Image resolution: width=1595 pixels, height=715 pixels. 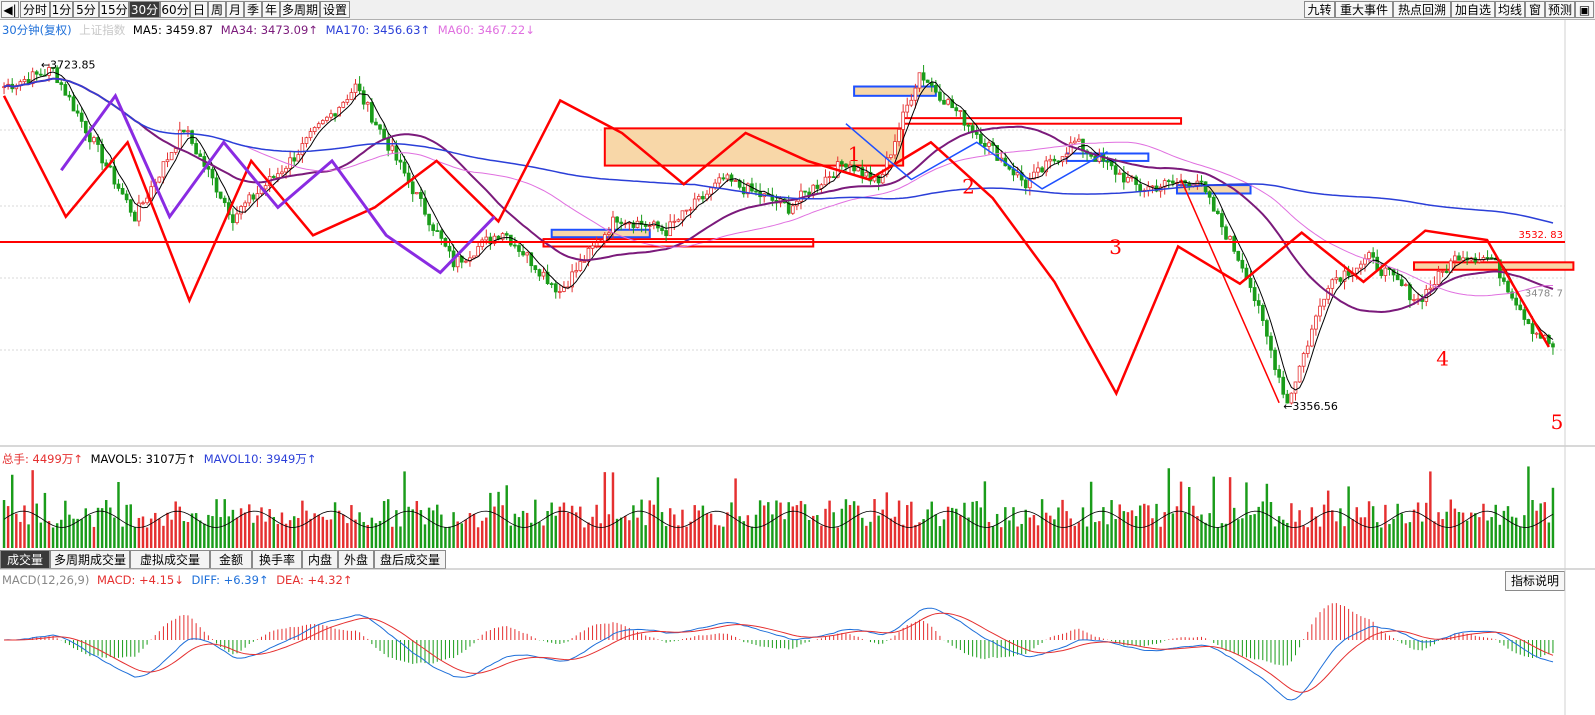 What do you see at coordinates (144, 9) in the screenshot?
I see `period-button: 30分` at bounding box center [144, 9].